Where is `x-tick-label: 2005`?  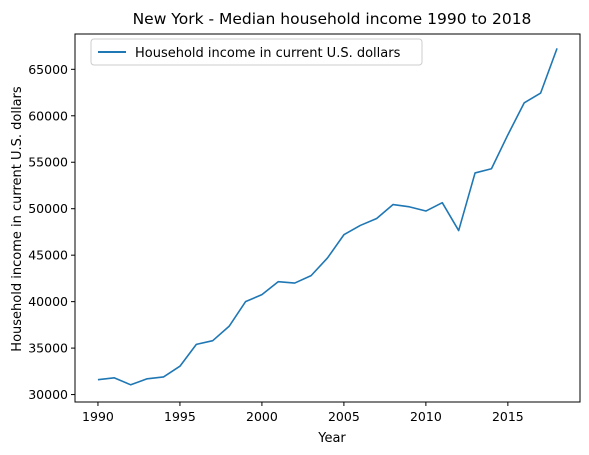
x-tick-label: 2005 is located at coordinates (344, 416).